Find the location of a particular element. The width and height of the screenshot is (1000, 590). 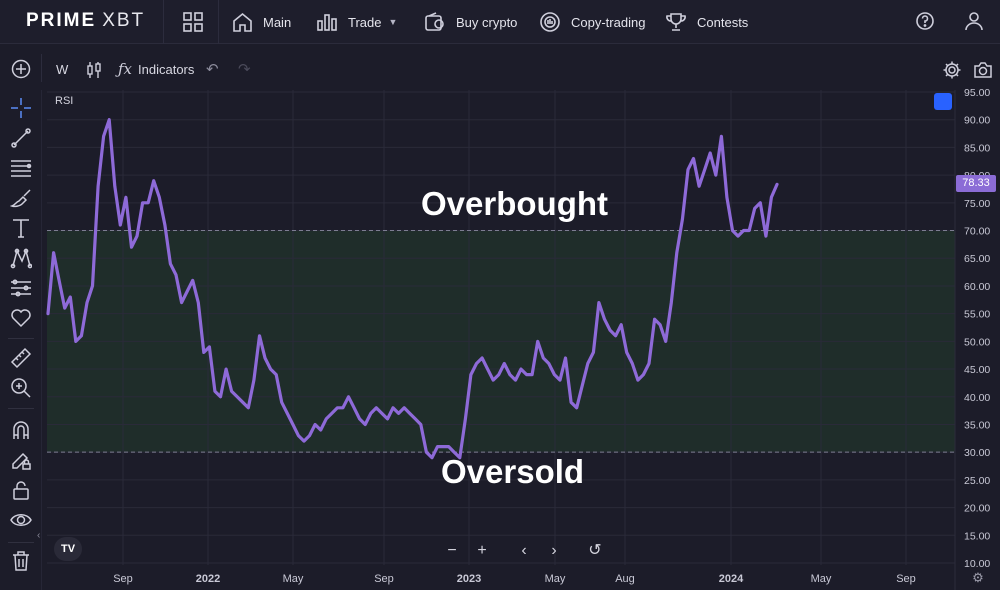

text-icon is located at coordinates (21, 228).